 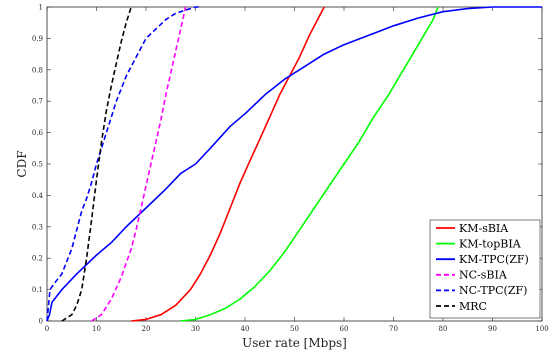 I want to click on y-tick-label: 0.1, so click(x=37, y=290).